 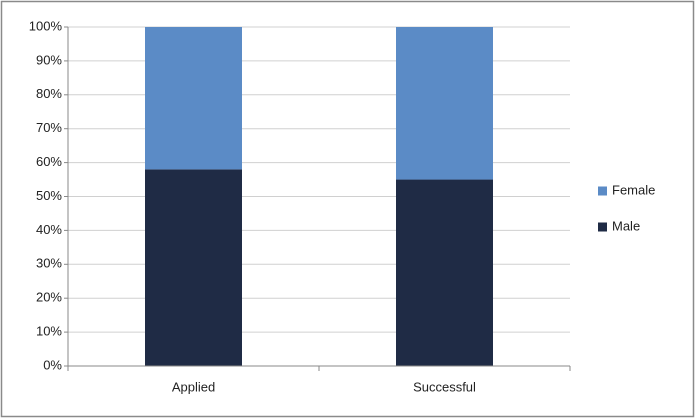 What do you see at coordinates (633, 189) in the screenshot?
I see `legend-label: Female` at bounding box center [633, 189].